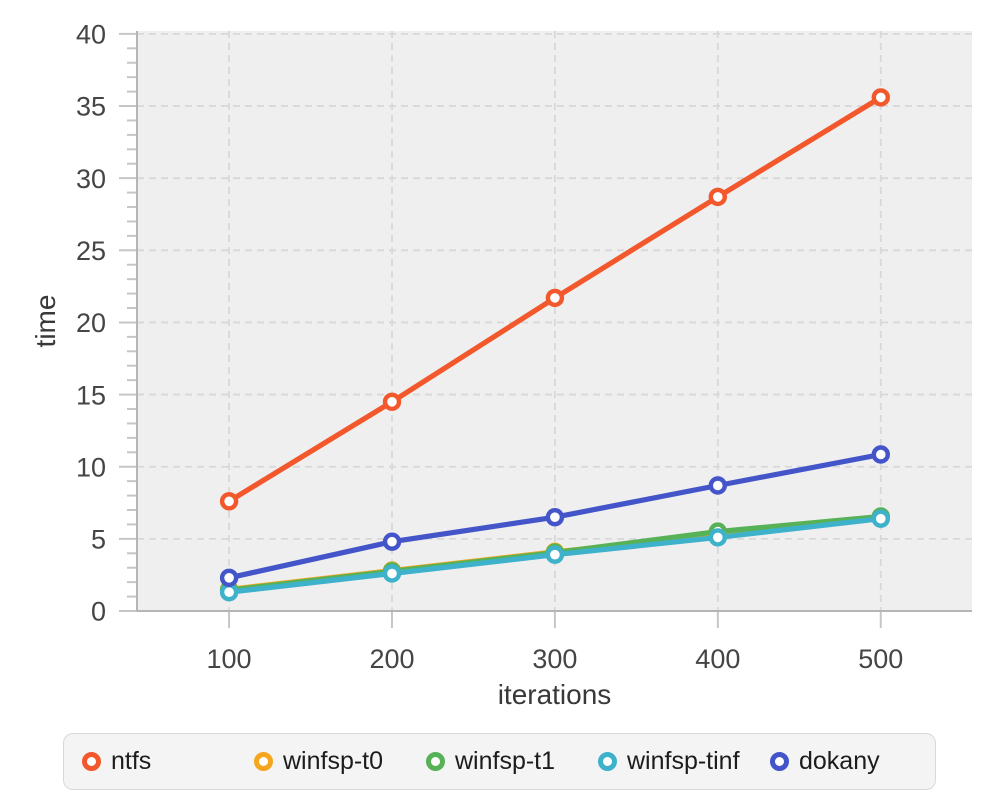 This screenshot has height=800, width=1000. I want to click on legend-label: ntfs, so click(131, 761).